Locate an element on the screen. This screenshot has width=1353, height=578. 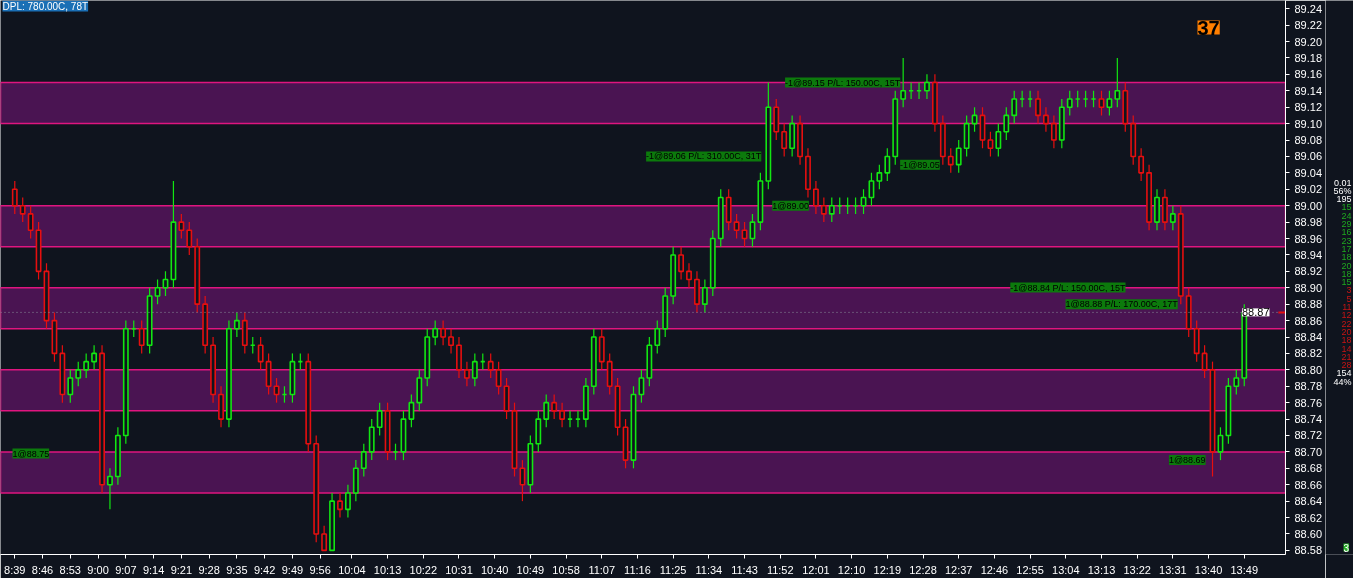
annotation: -1@89.05 is located at coordinates (920, 164).